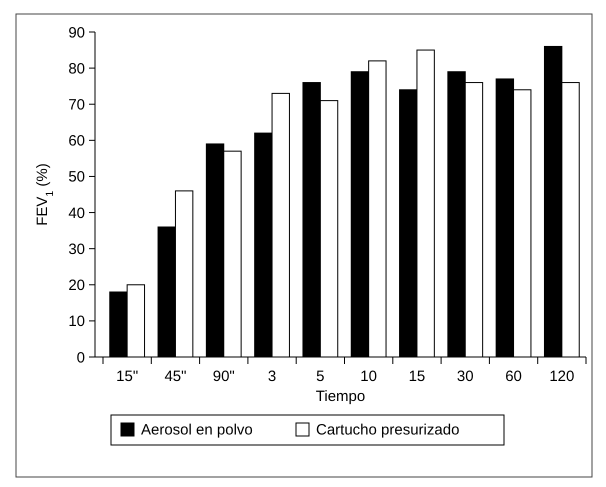 The height and width of the screenshot is (487, 606). I want to click on x-tick-label: 30, so click(465, 376).